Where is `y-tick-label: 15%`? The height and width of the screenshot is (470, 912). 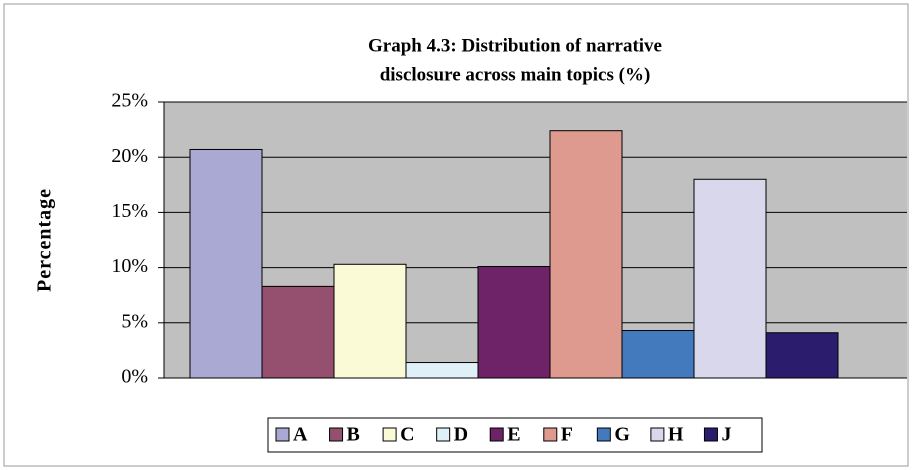
y-tick-label: 15% is located at coordinates (129, 211).